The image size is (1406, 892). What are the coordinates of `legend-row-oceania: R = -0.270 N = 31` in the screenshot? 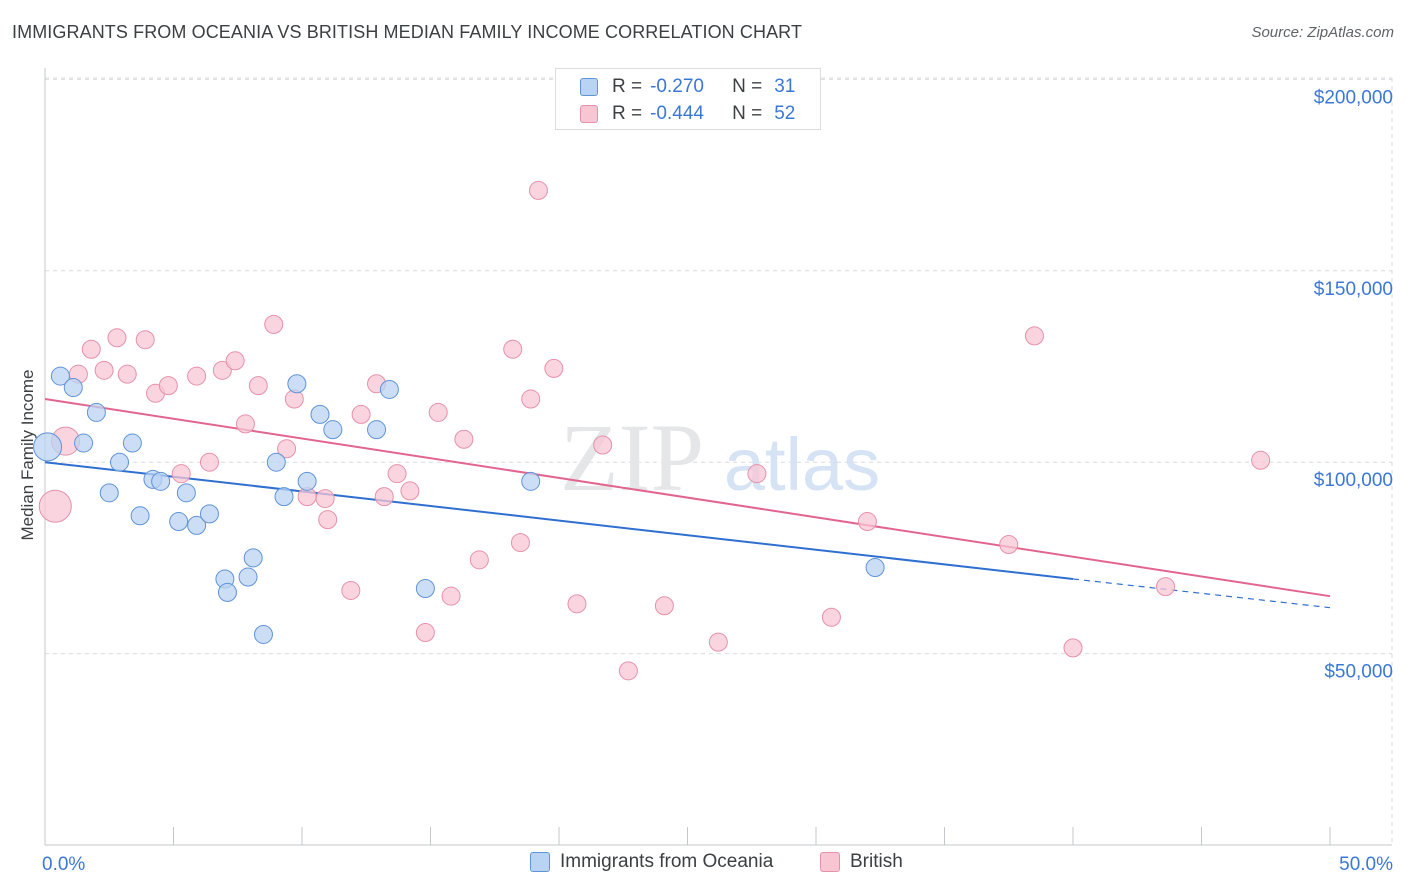 It's located at (687, 87).